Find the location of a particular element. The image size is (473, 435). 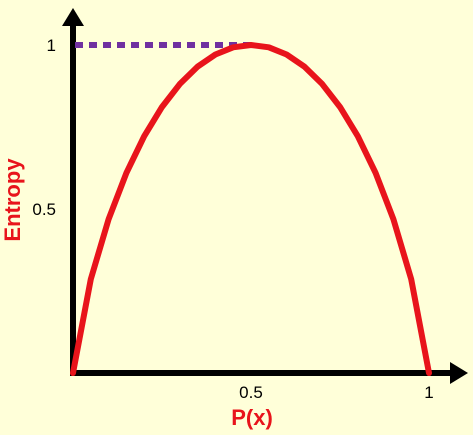

x-axis-label: P(x) is located at coordinates (252, 417).